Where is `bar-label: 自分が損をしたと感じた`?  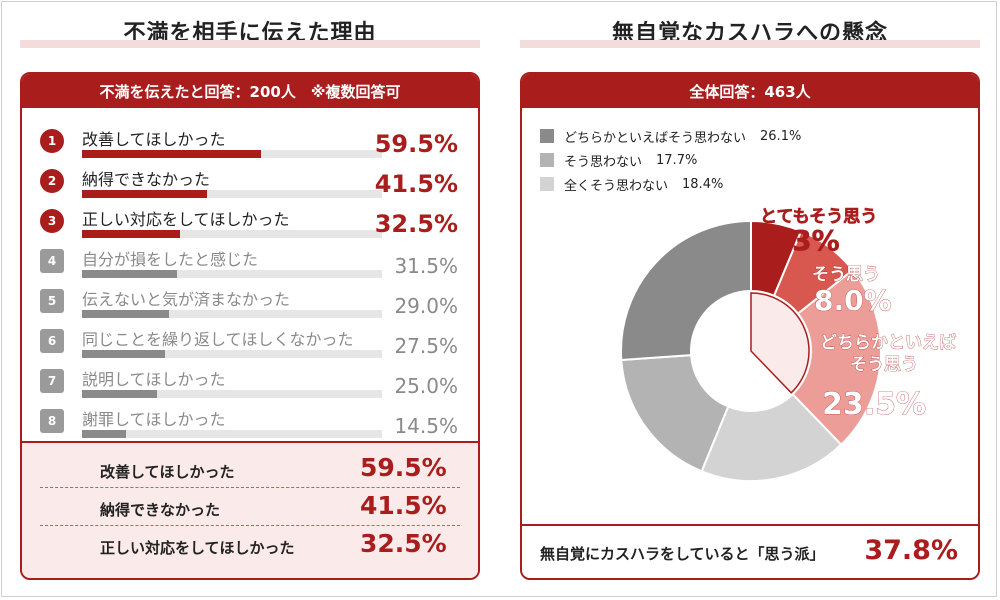
bar-label: 自分が損をしたと感じた is located at coordinates (170, 259).